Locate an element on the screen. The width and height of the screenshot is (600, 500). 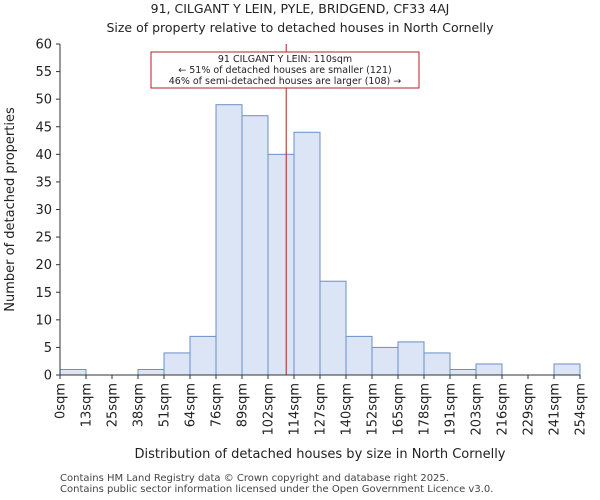
x-tick-label-114sqm: 114sqm is located at coordinates (295, 409).